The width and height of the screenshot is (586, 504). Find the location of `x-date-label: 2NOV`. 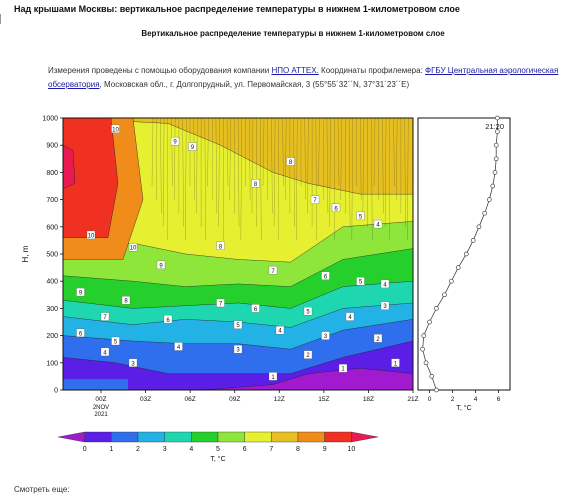

x-date-label: 2NOV is located at coordinates (101, 408).